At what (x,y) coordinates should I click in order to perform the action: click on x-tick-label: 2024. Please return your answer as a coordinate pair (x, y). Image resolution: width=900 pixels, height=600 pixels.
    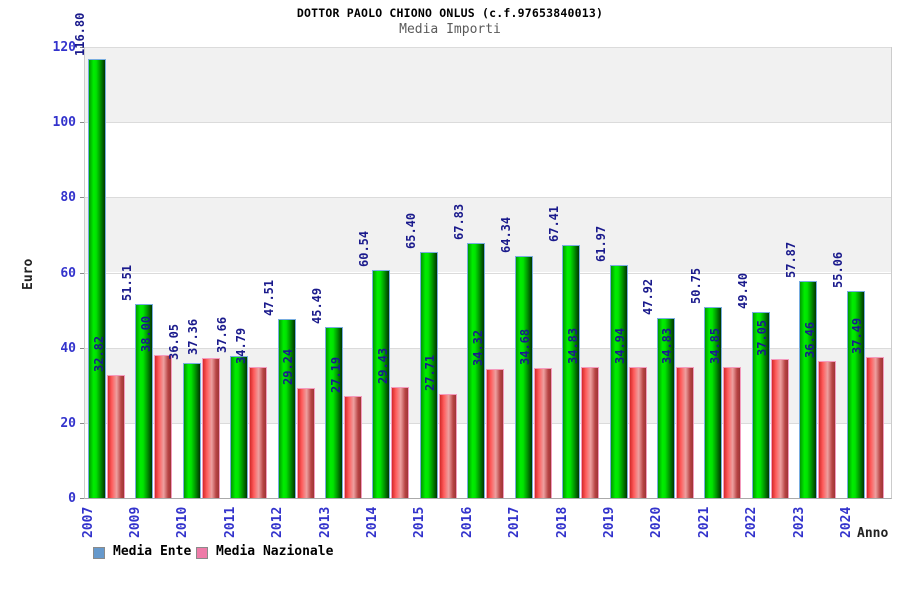
    Looking at the image, I should click on (847, 522).